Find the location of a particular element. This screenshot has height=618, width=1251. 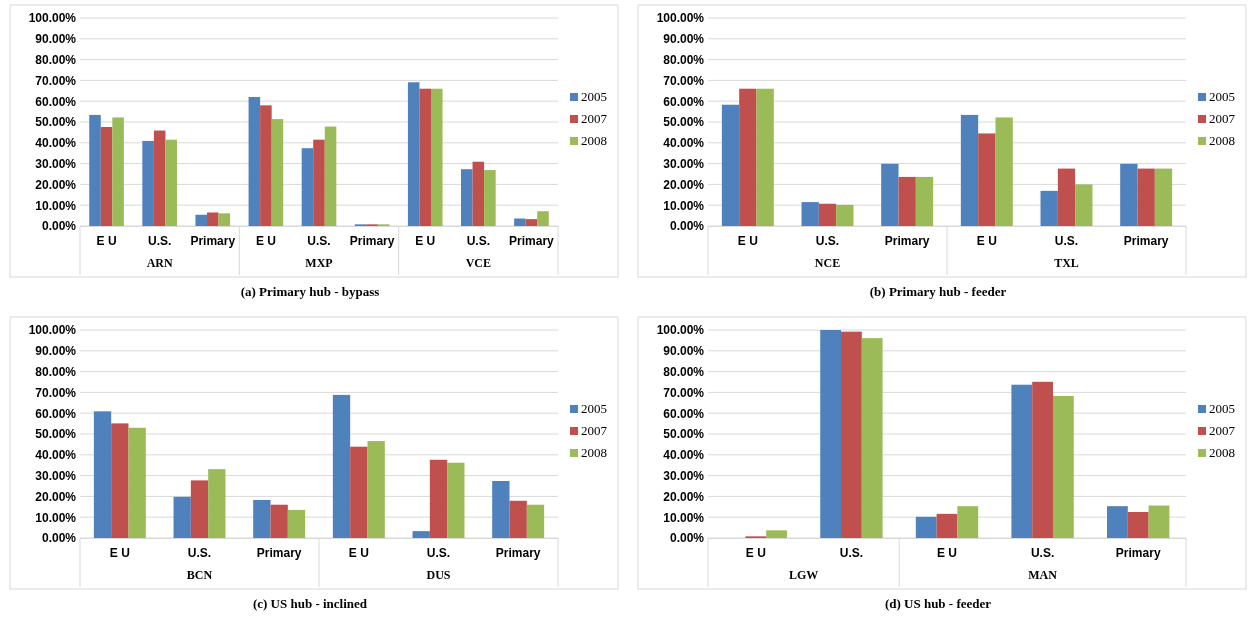

text: NCE is located at coordinates (827, 263).